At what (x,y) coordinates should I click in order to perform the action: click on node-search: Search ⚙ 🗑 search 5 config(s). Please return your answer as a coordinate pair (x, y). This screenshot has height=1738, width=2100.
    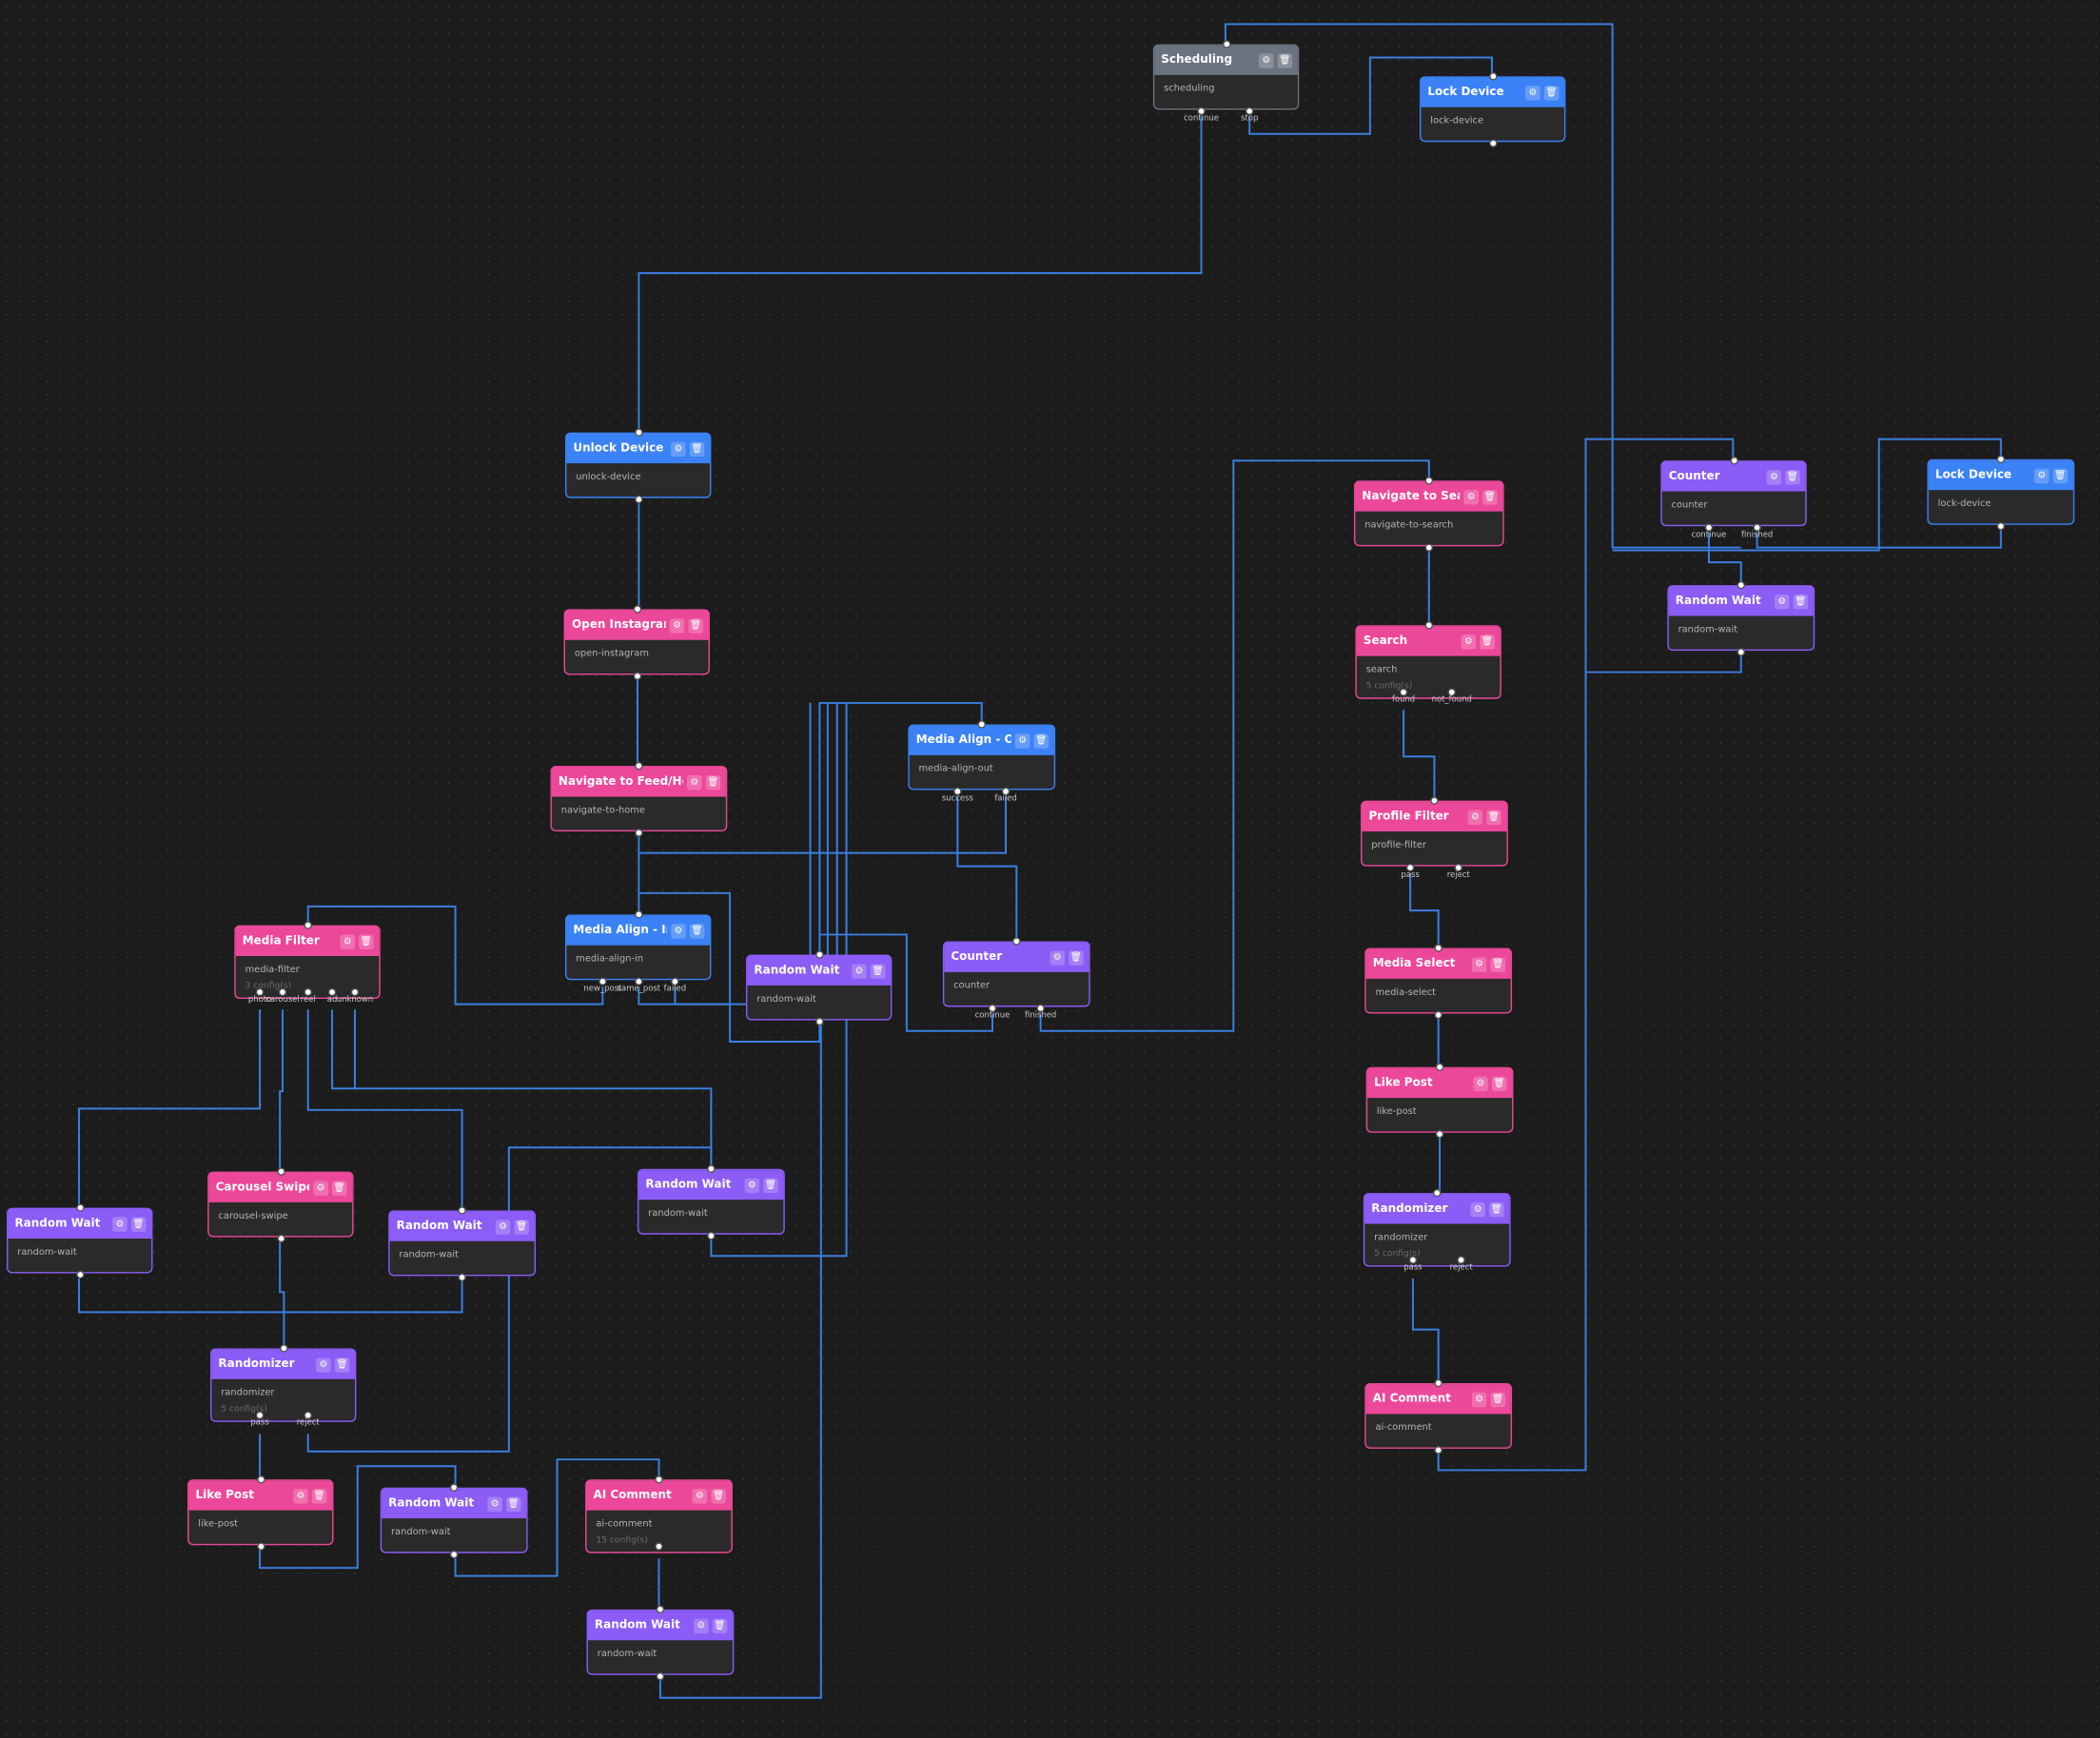
    Looking at the image, I should click on (1428, 662).